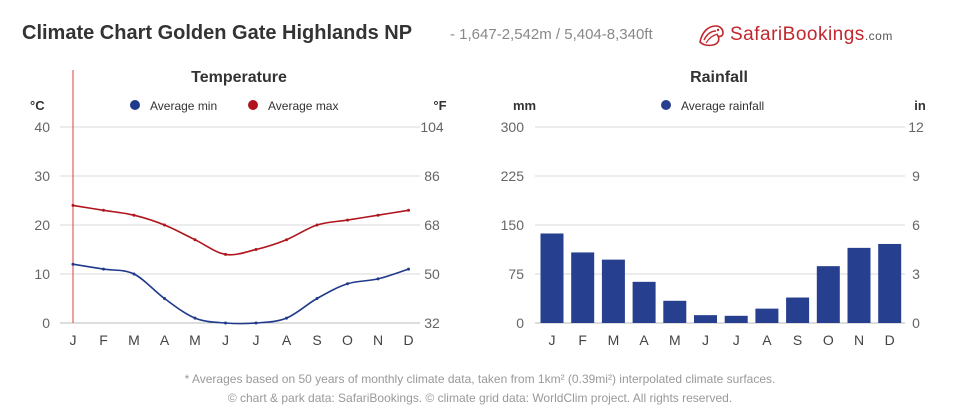  I want to click on rain-y-tick-right: 0, so click(916, 323).